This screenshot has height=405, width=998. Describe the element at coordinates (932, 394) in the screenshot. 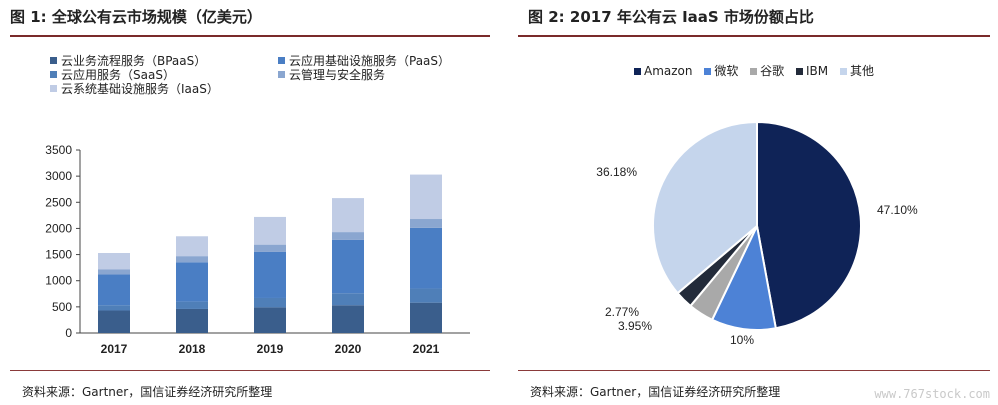

I see `watermark: www.767stock.com` at that location.